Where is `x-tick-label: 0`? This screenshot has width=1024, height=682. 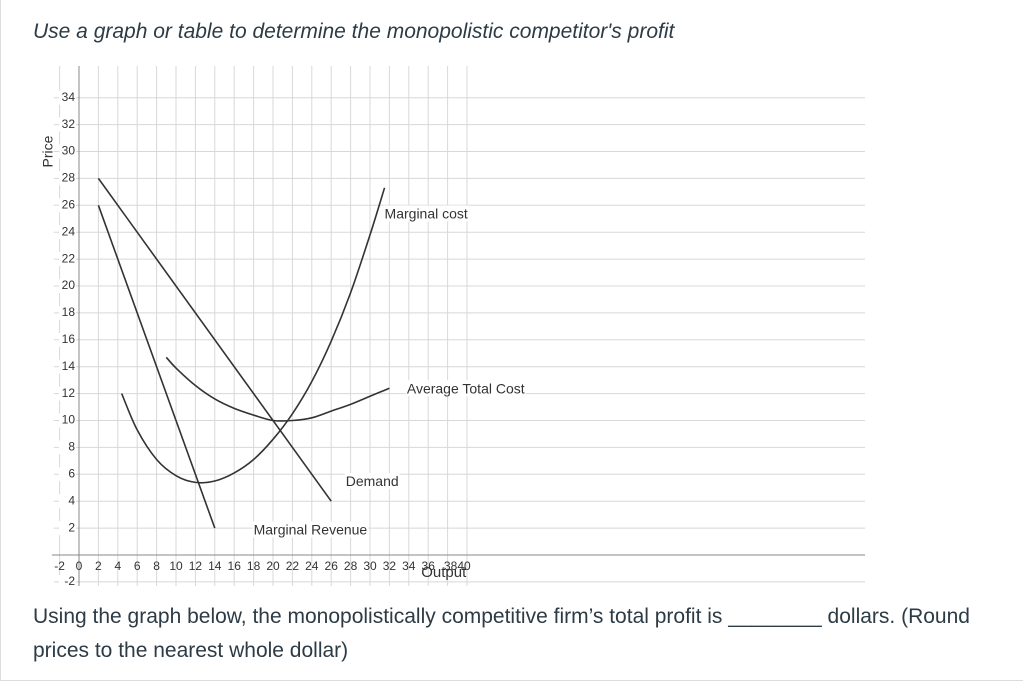
x-tick-label: 0 is located at coordinates (79, 566).